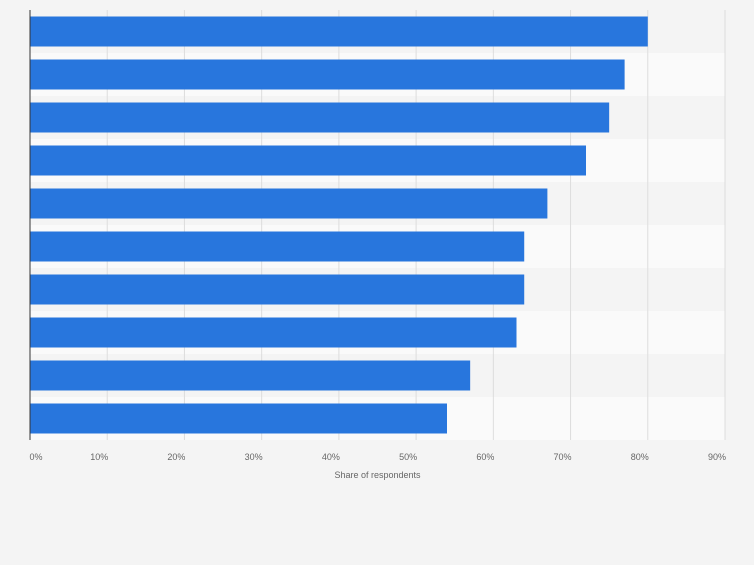 This screenshot has width=754, height=565. I want to click on x-tick-label: 60%, so click(485, 457).